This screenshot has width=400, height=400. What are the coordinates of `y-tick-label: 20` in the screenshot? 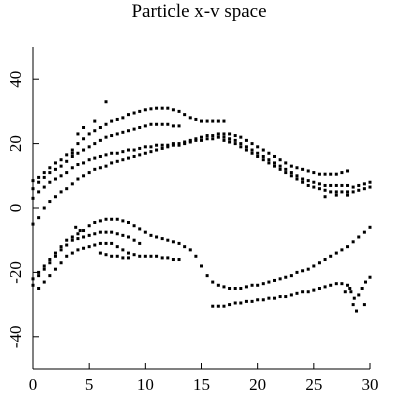 It's located at (15, 143).